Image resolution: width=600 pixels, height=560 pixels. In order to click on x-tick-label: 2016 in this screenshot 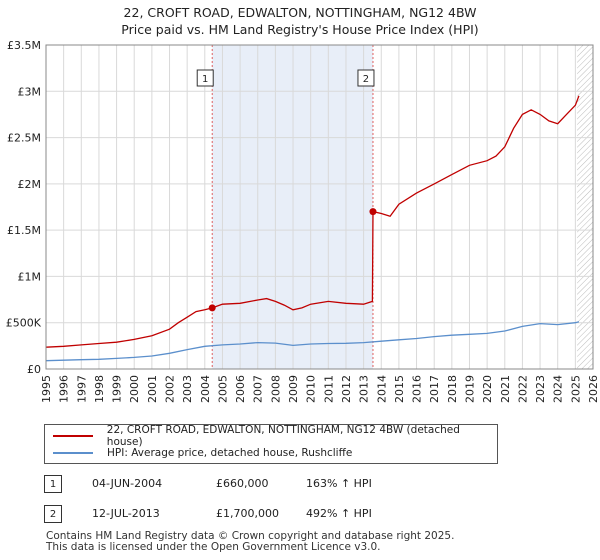, I will do `click(417, 389)`.